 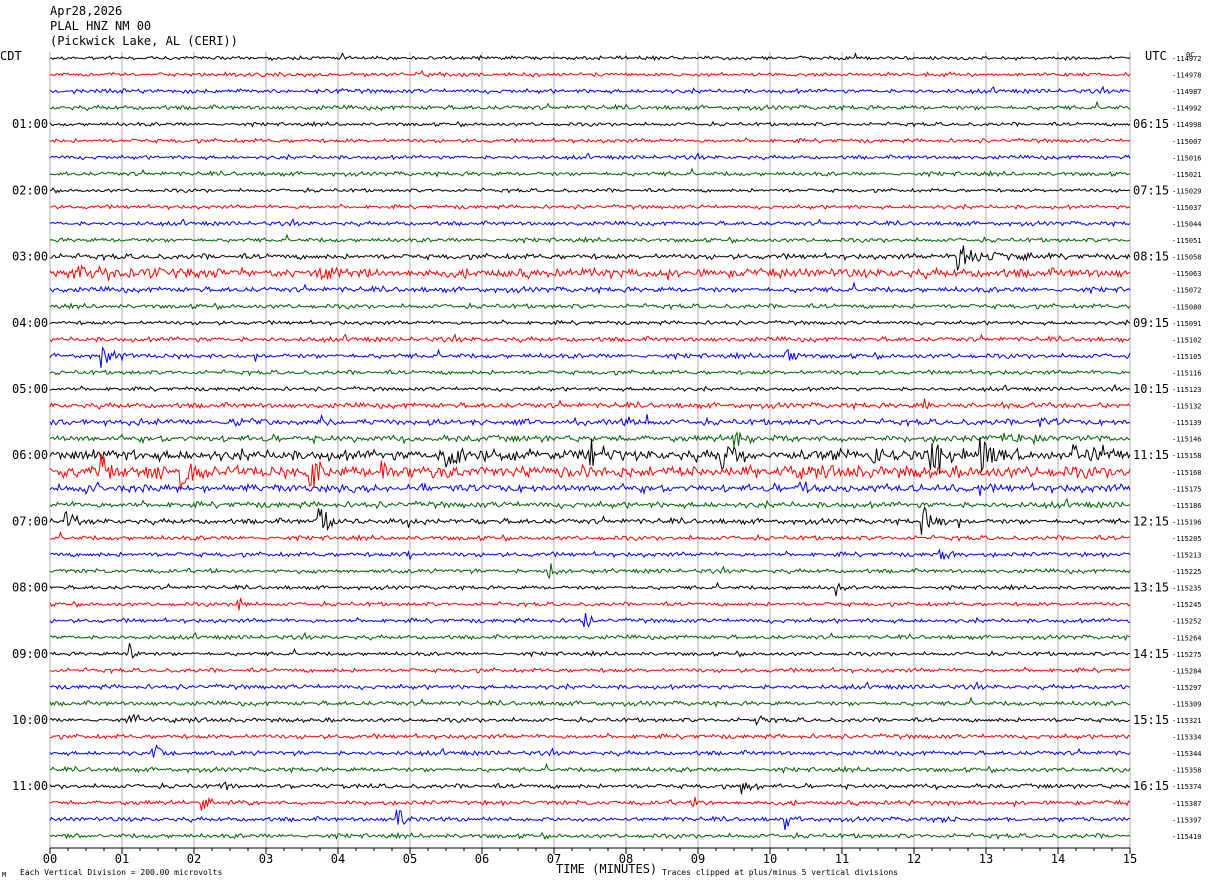 What do you see at coordinates (50, 859) in the screenshot?
I see `x-tick-label: 00` at bounding box center [50, 859].